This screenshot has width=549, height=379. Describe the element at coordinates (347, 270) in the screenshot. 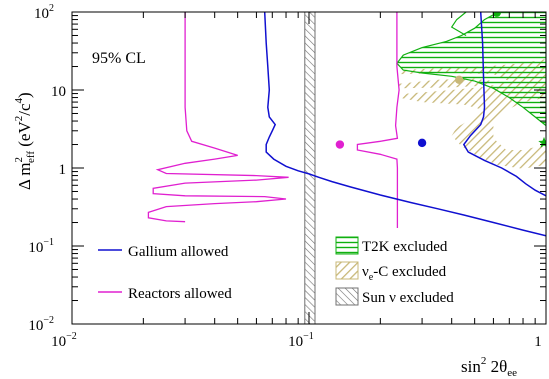

I see `legend-nuec-swatch` at that location.